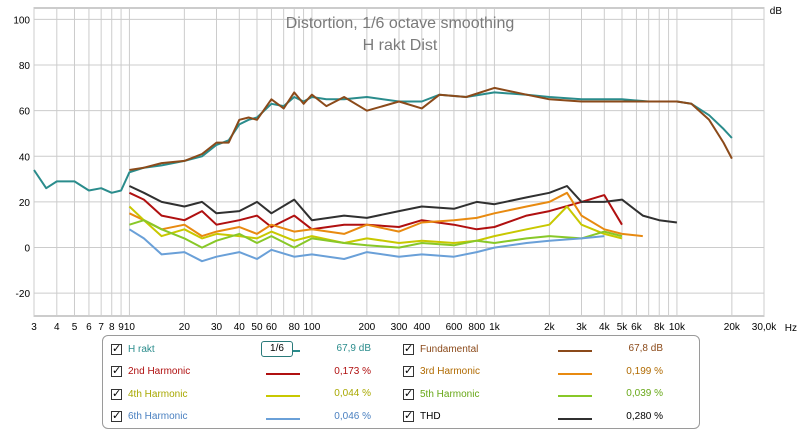 The width and height of the screenshot is (800, 431). What do you see at coordinates (430, 416) in the screenshot?
I see `legend-label: THD` at bounding box center [430, 416].